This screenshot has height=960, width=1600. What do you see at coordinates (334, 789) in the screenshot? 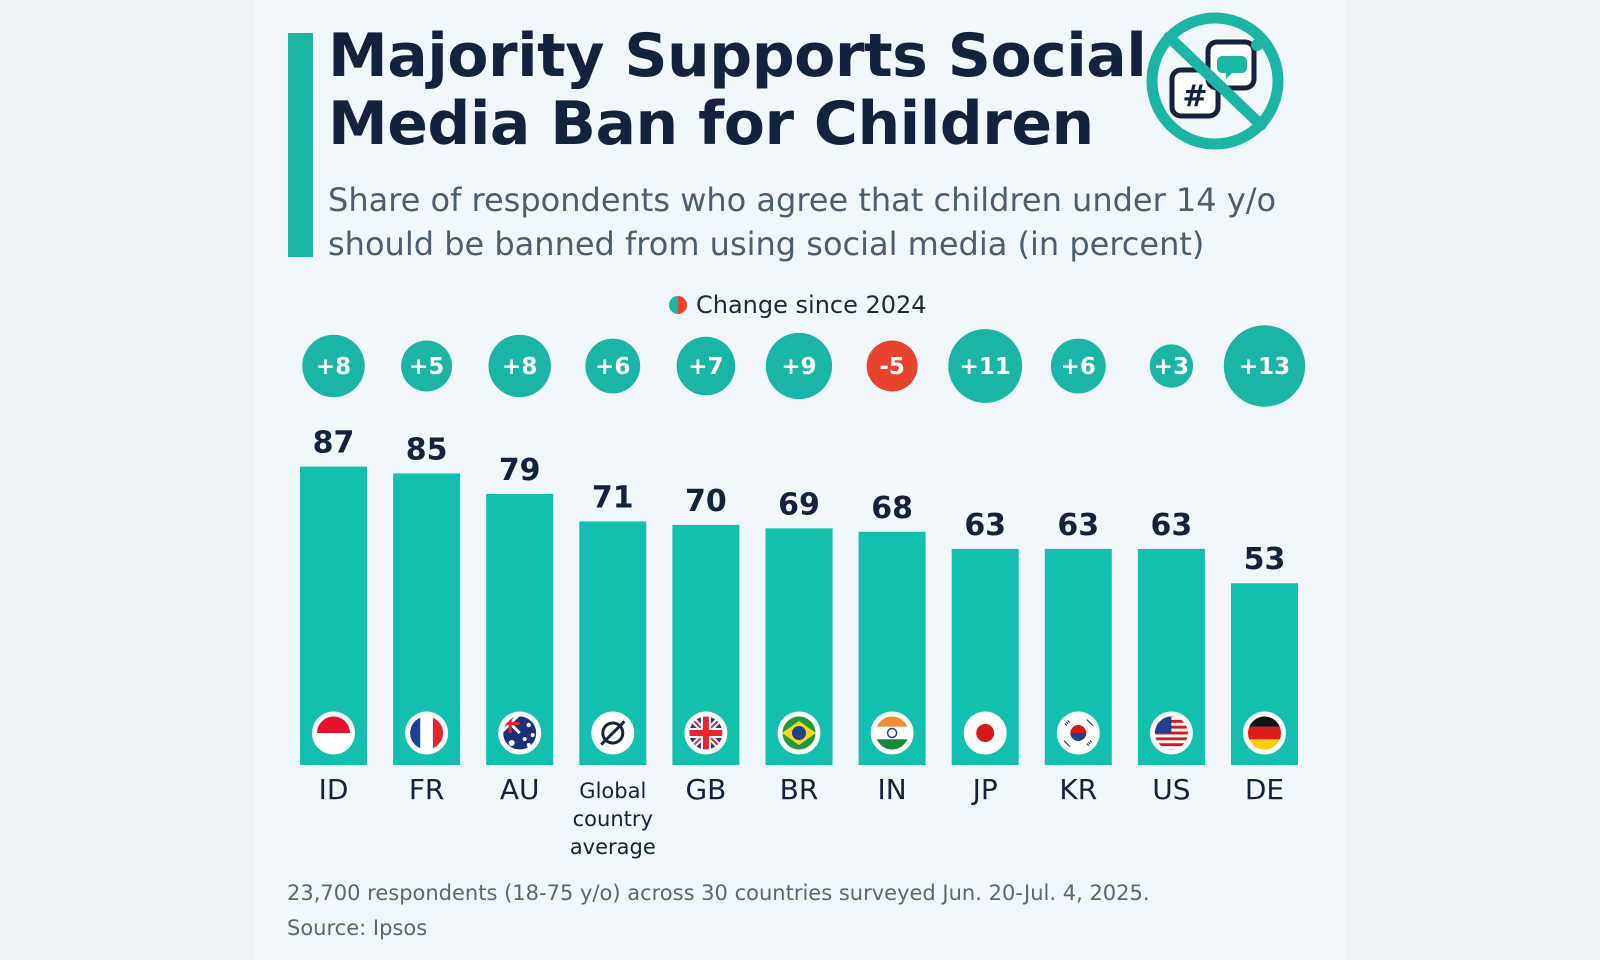
I see `category-label: ID` at bounding box center [334, 789].